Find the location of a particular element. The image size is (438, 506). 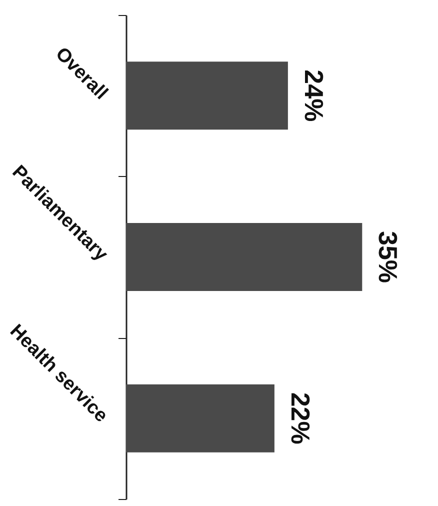

data-label: 24% is located at coordinates (313, 96).